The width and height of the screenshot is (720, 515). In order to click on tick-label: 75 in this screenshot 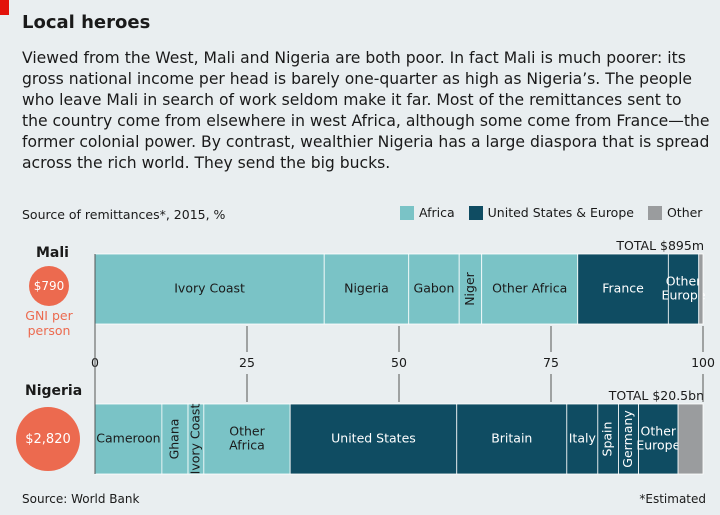, I will do `click(551, 362)`.